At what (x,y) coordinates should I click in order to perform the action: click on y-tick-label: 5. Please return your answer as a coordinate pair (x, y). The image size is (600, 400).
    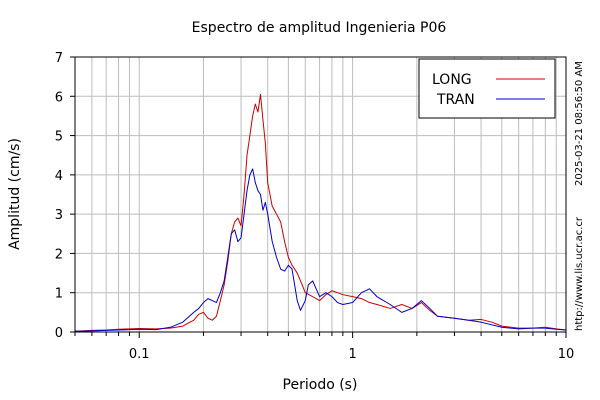
    Looking at the image, I should click on (59, 137).